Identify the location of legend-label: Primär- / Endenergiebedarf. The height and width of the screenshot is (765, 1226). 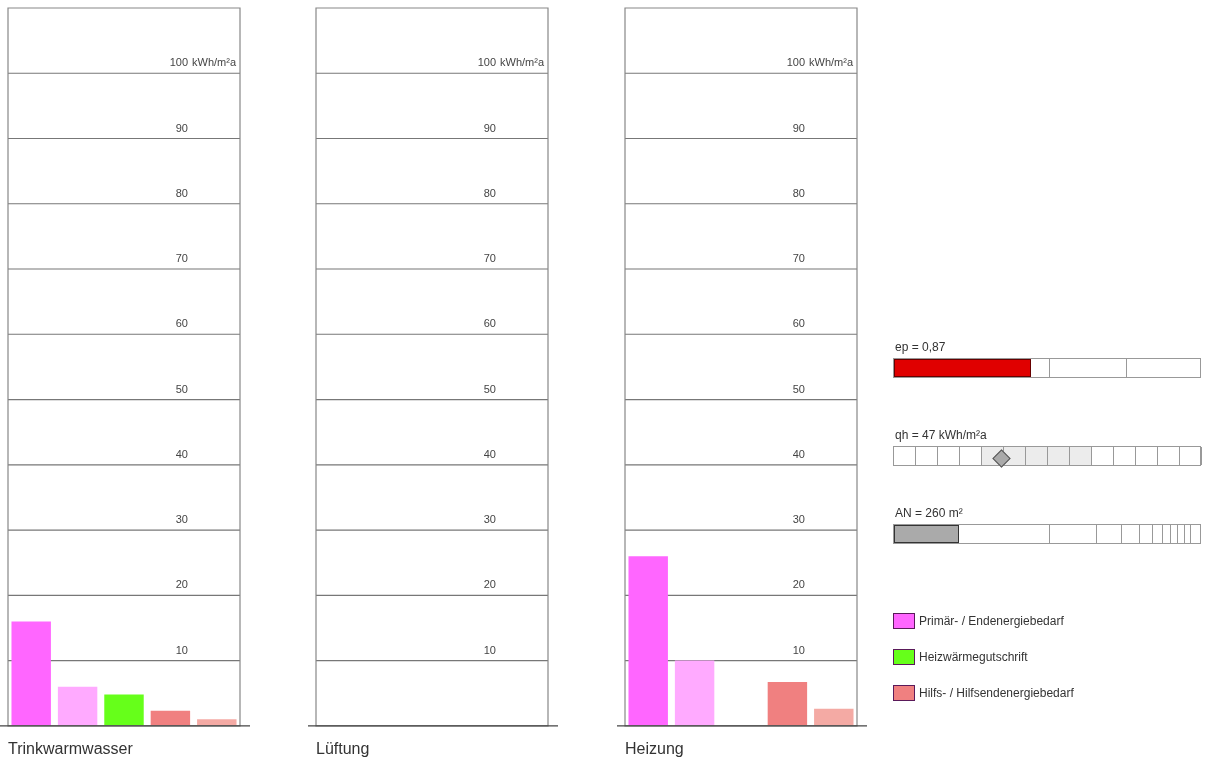
(991, 621).